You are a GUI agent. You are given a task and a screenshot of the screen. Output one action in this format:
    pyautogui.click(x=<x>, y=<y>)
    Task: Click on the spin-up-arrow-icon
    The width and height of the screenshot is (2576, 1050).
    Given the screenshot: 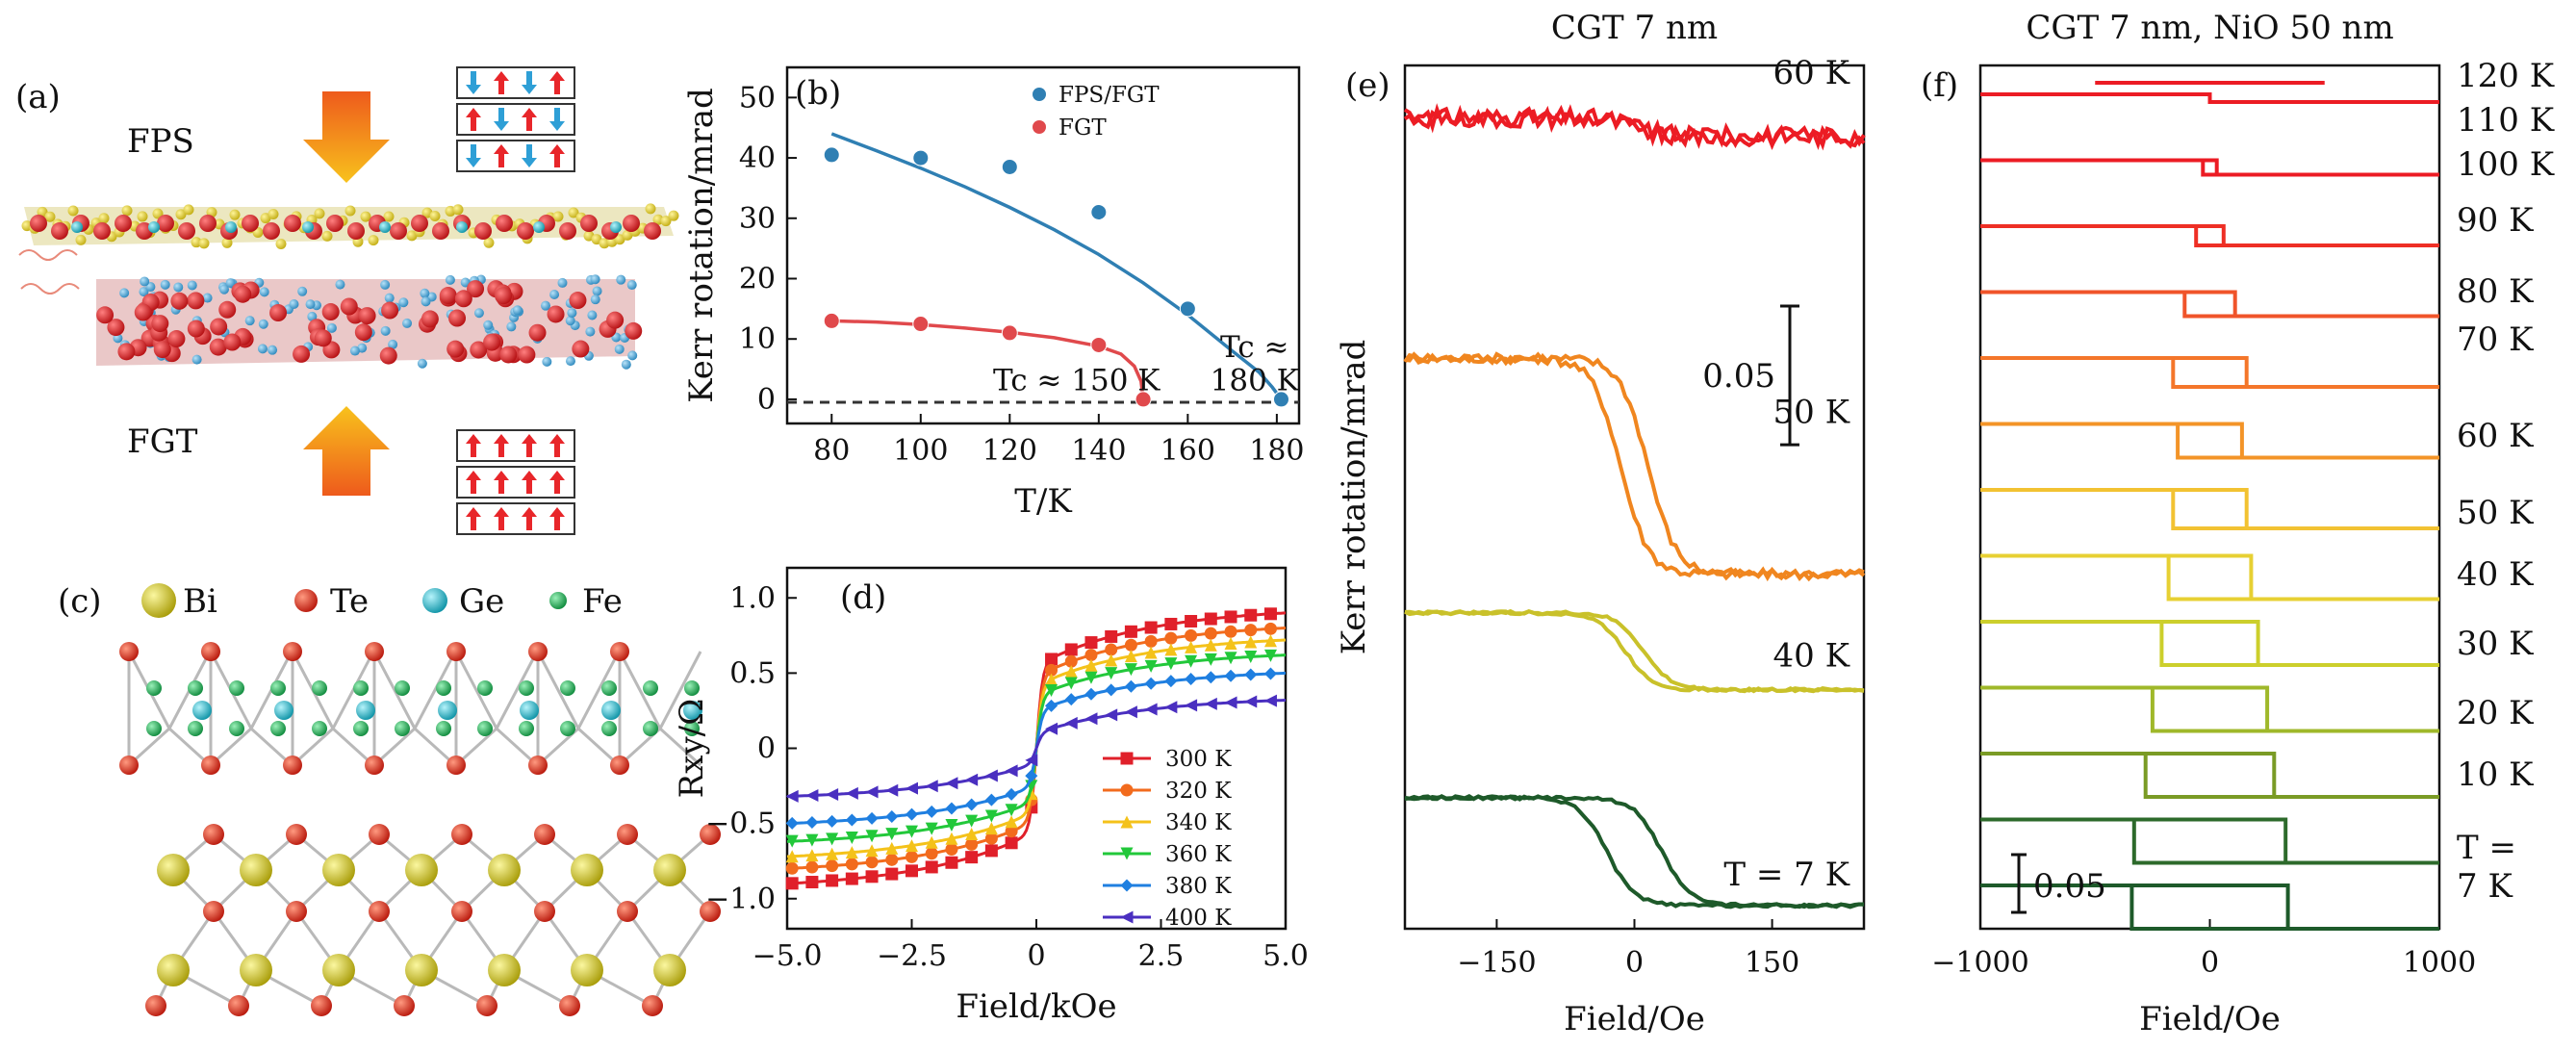 What is the action you would take?
    pyautogui.click(x=529, y=119)
    